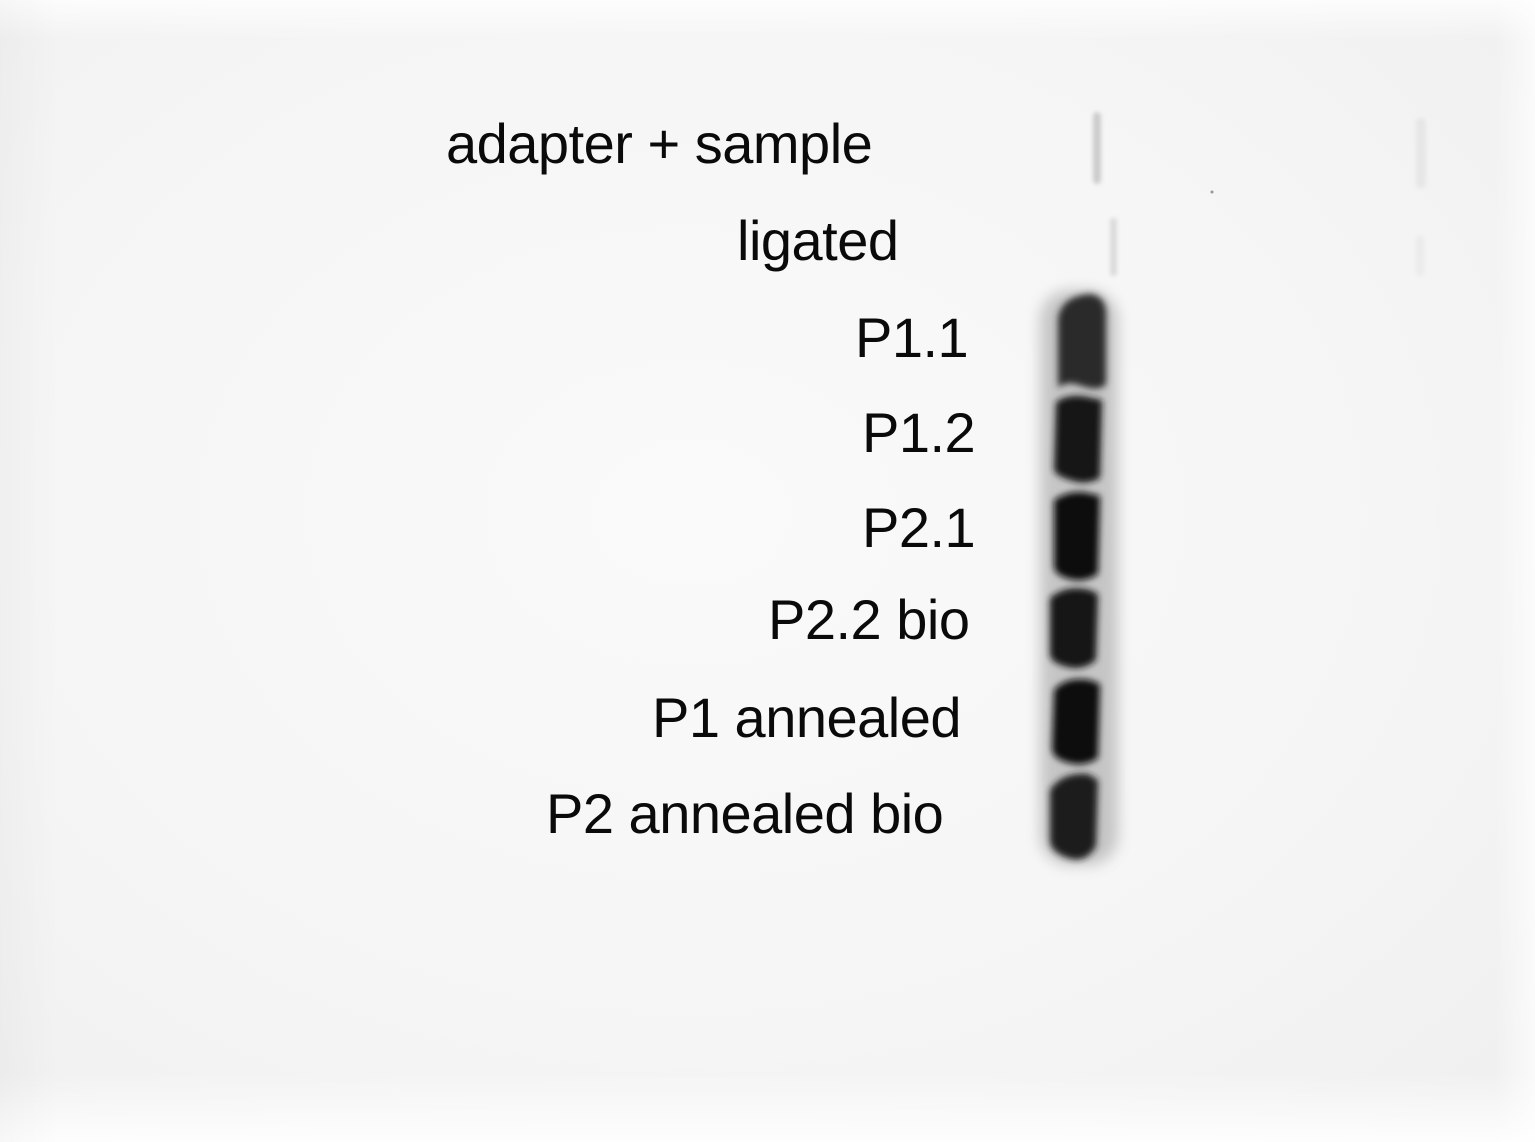 This screenshot has height=1142, width=1535. I want to click on lane-label-p2-2-bio: P2.2 bio, so click(869, 619).